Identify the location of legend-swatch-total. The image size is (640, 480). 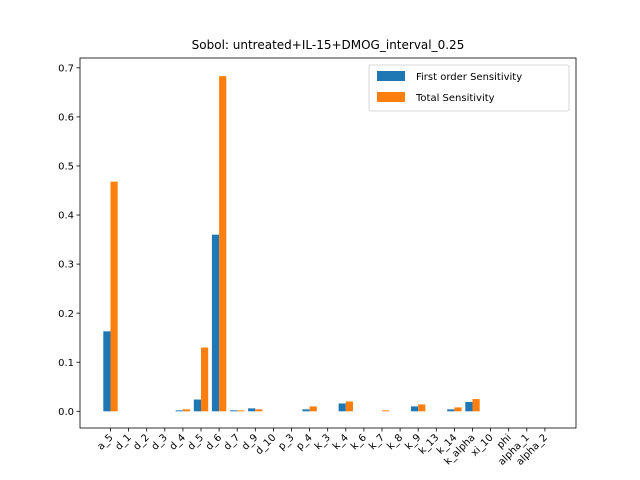
(391, 97).